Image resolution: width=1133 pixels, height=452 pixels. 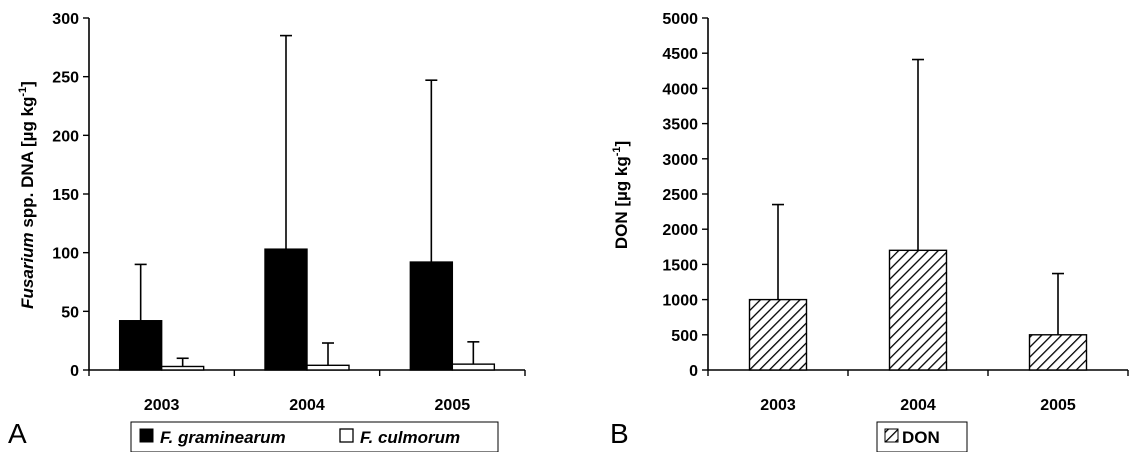 I want to click on chart-b-bar-don-2003, so click(x=778, y=334).